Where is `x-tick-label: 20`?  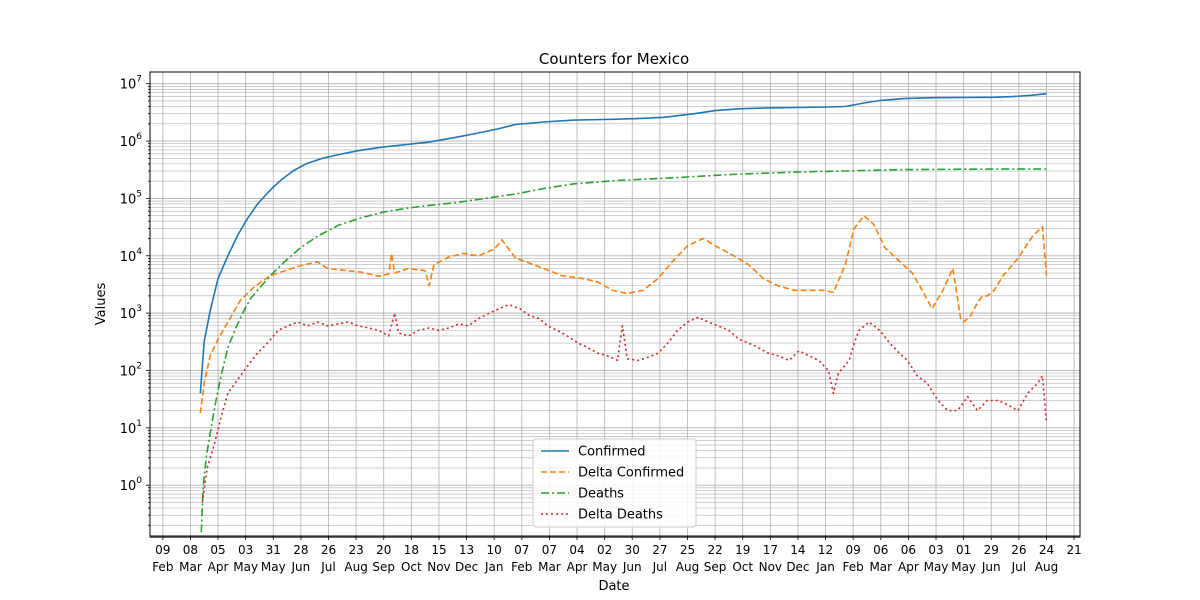 x-tick-label: 20 is located at coordinates (383, 550).